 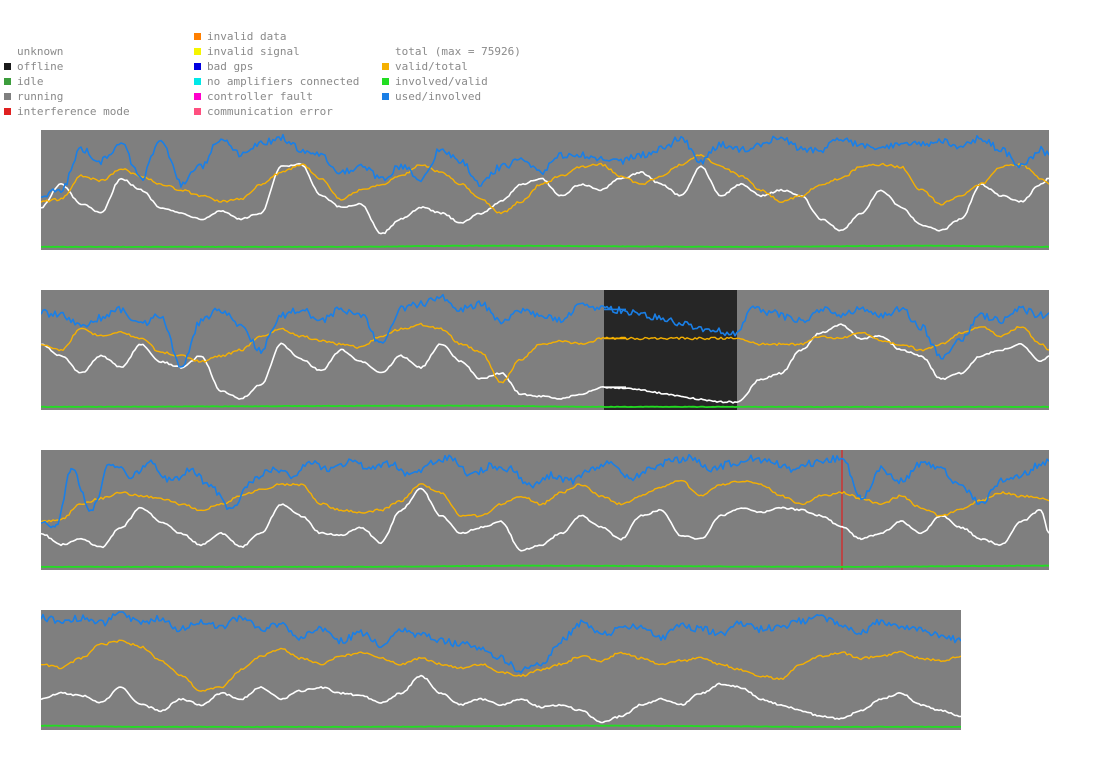 I want to click on legend-metric-item: total (max = 75926), so click(x=451, y=51).